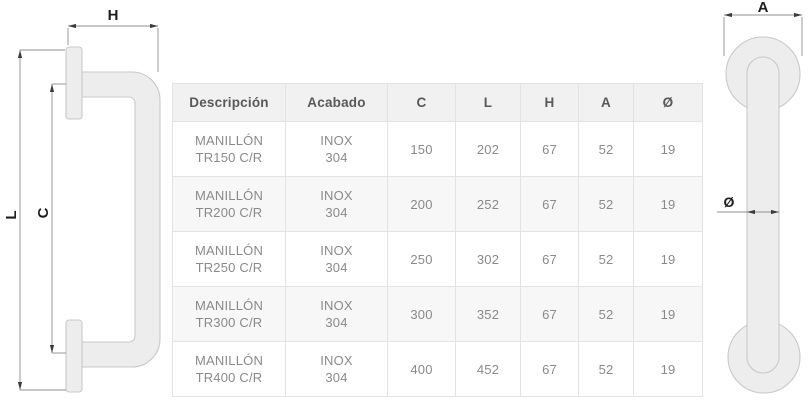  I want to click on product-code: TR250 C/R, so click(229, 267).